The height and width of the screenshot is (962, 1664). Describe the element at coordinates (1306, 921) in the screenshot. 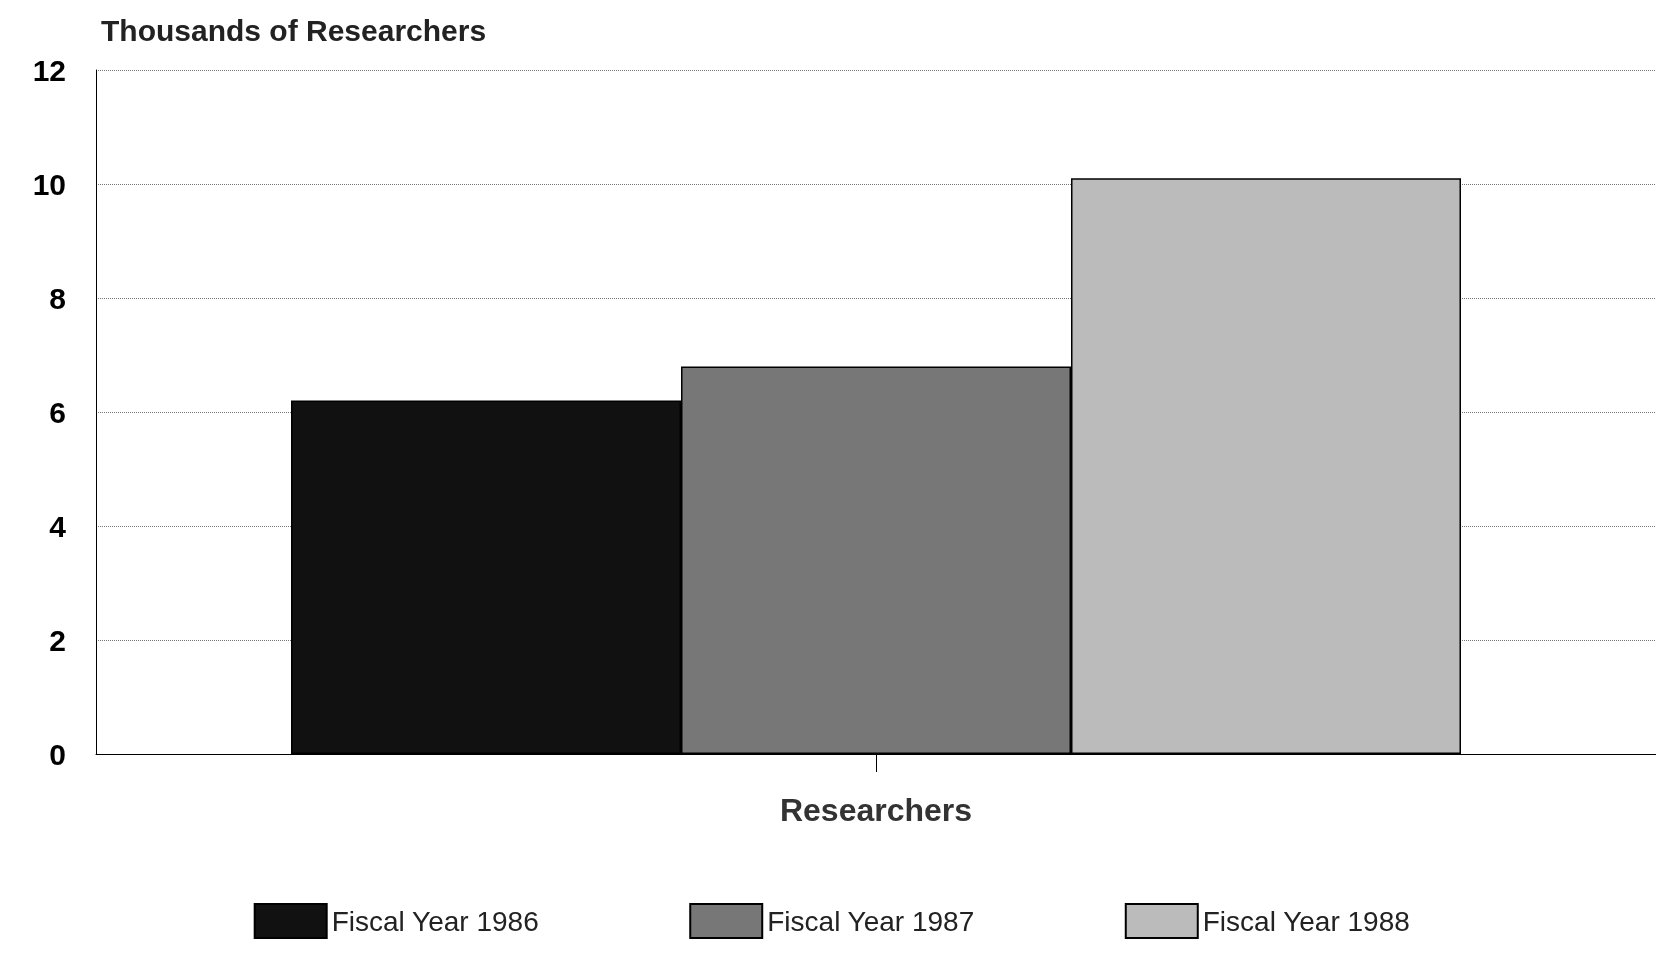

I see `legend-label: Fiscal Year 1988` at that location.